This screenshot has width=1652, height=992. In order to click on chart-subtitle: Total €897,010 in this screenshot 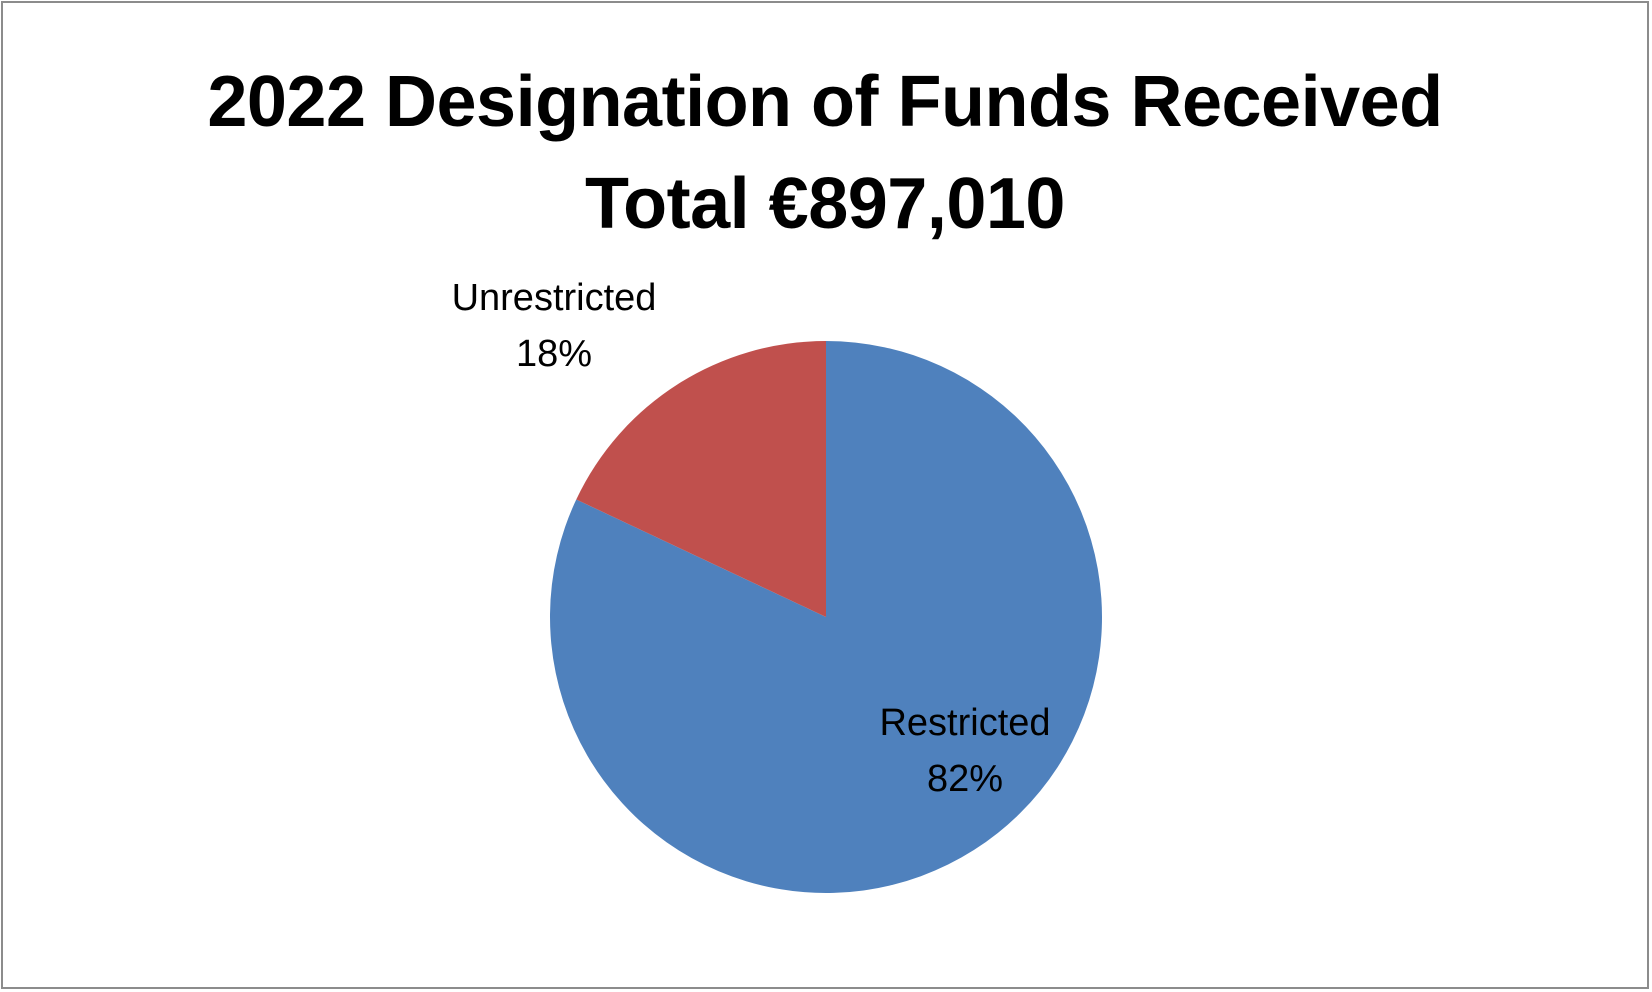, I will do `click(825, 204)`.